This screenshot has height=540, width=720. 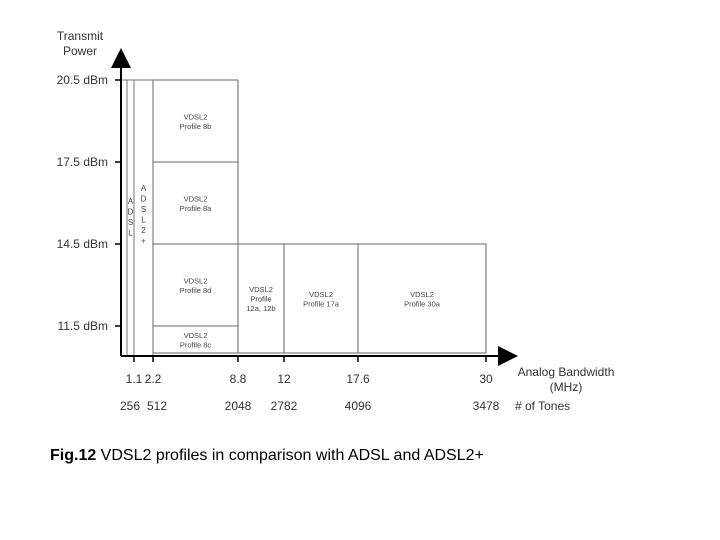 I want to click on adsl2plus-letter: L, so click(x=143, y=220).